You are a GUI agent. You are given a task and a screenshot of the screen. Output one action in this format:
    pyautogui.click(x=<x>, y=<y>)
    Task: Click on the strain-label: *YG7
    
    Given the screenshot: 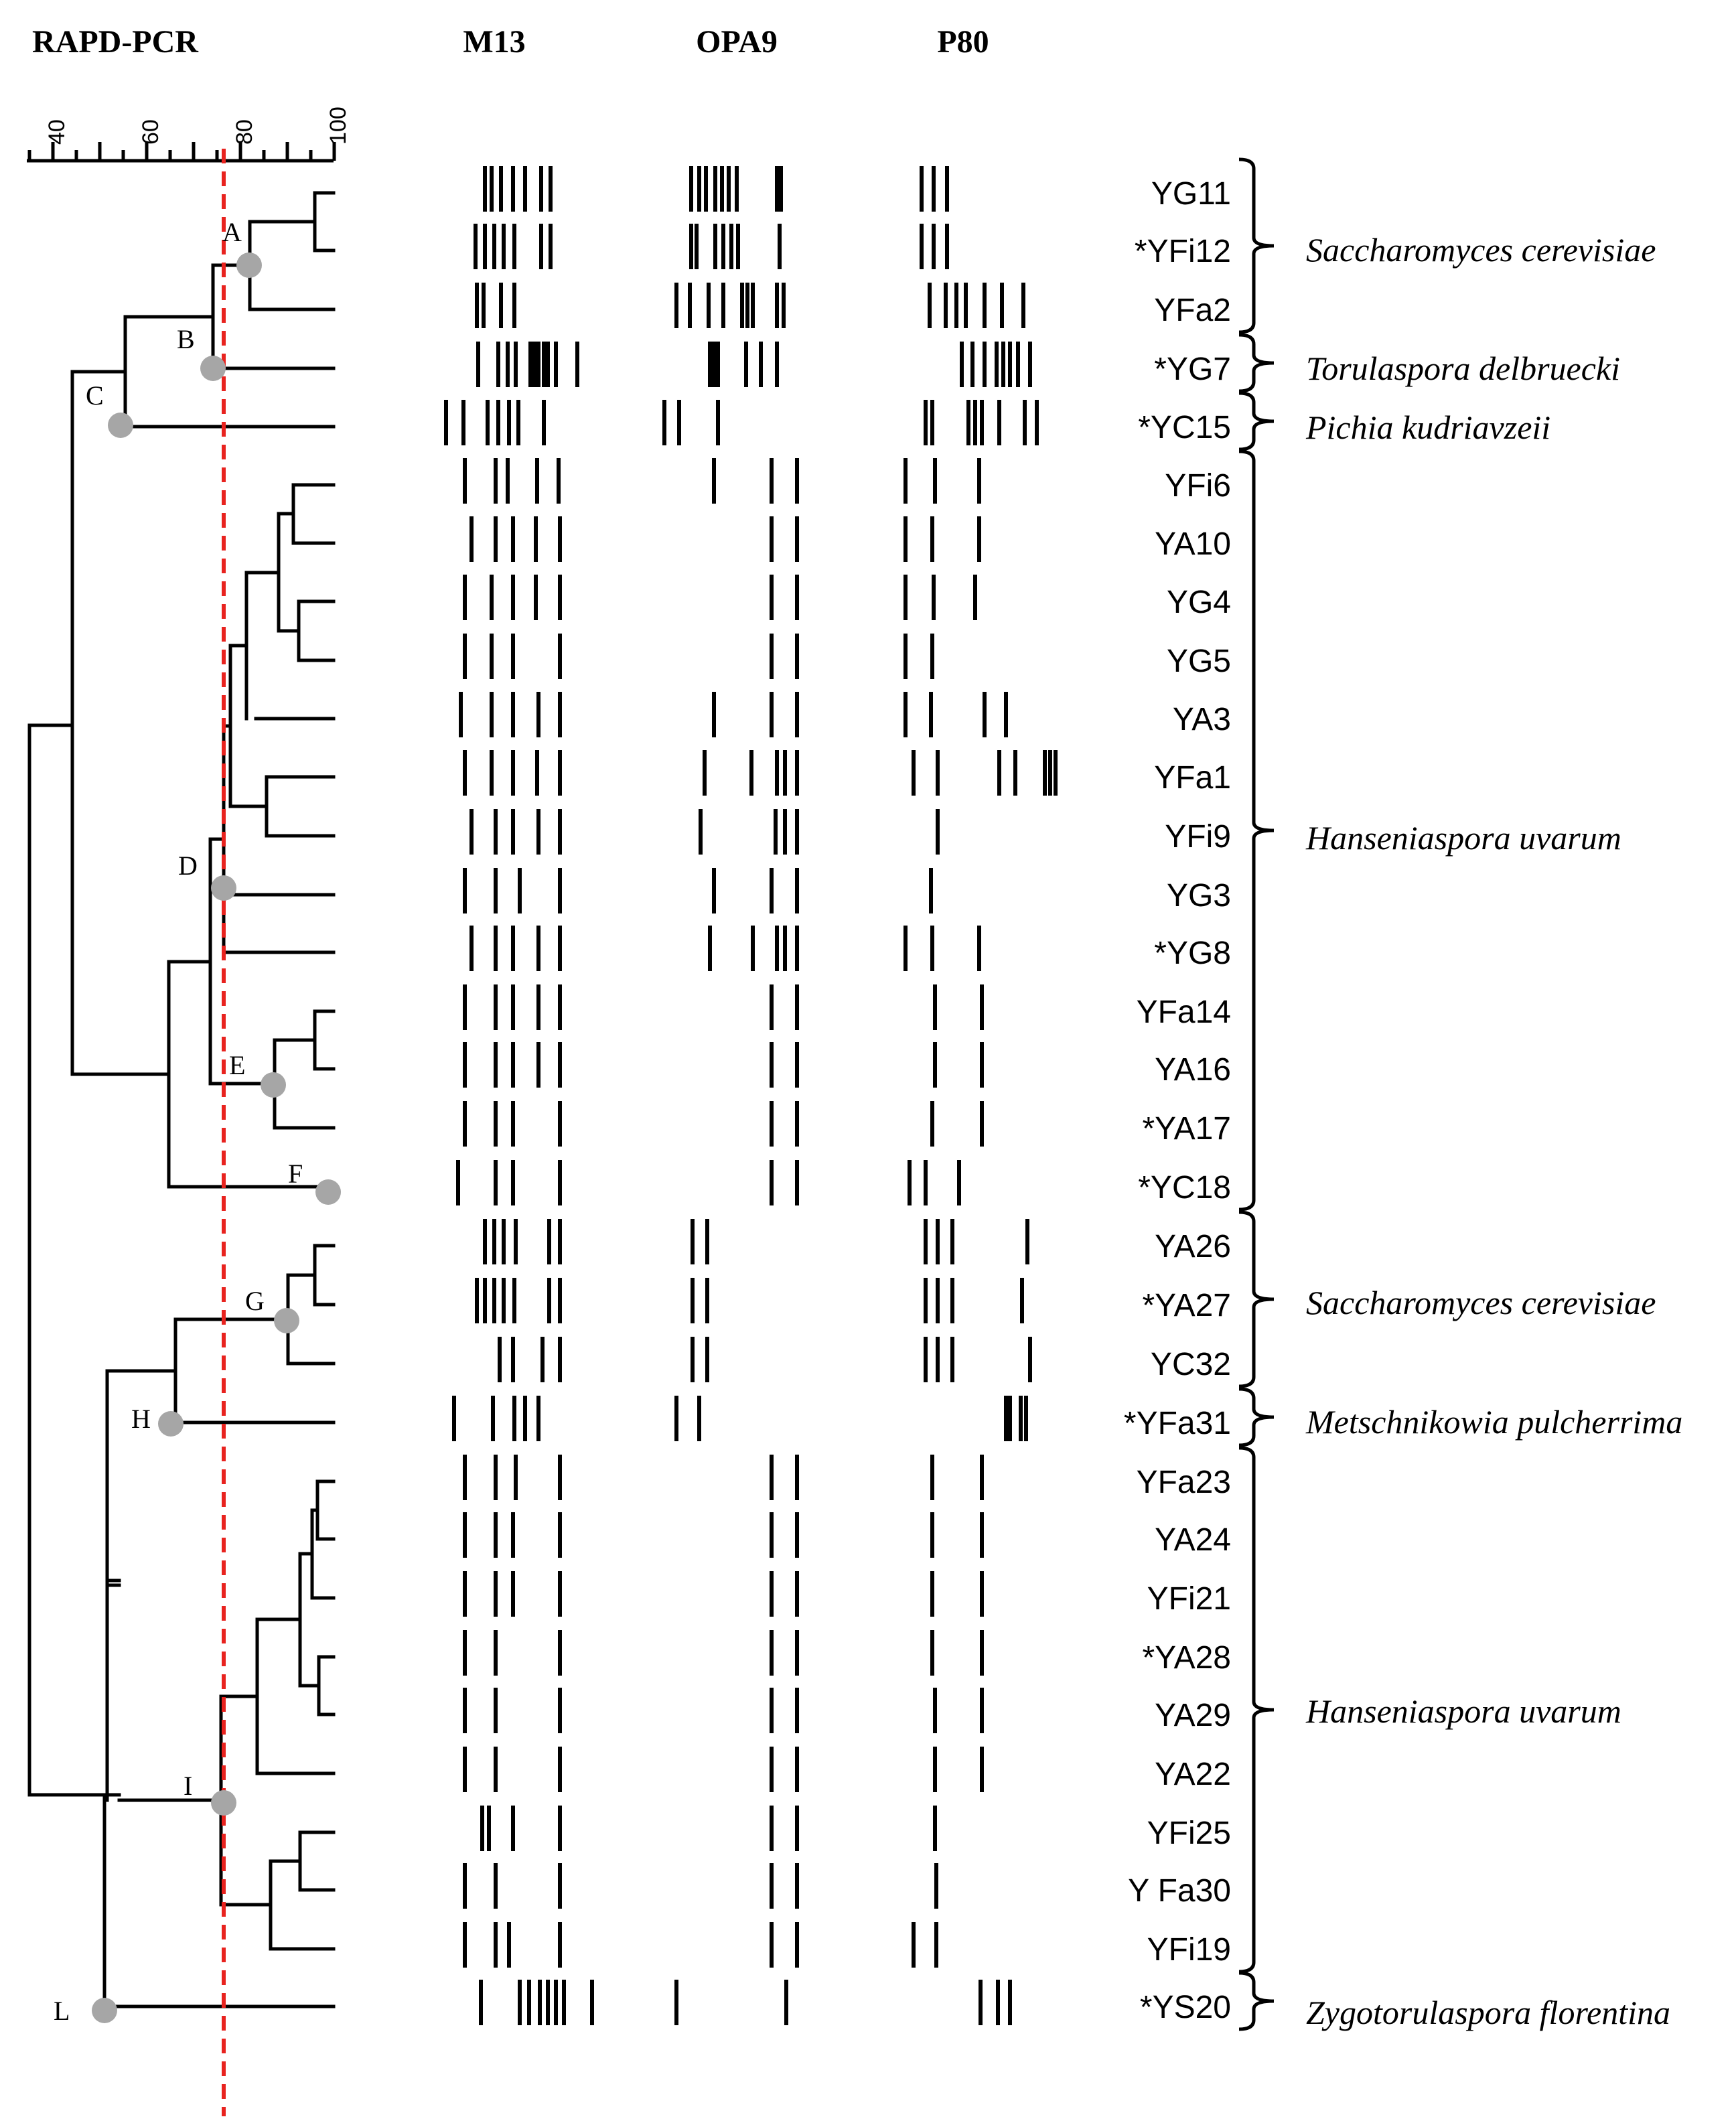 What is the action you would take?
    pyautogui.click(x=1192, y=369)
    